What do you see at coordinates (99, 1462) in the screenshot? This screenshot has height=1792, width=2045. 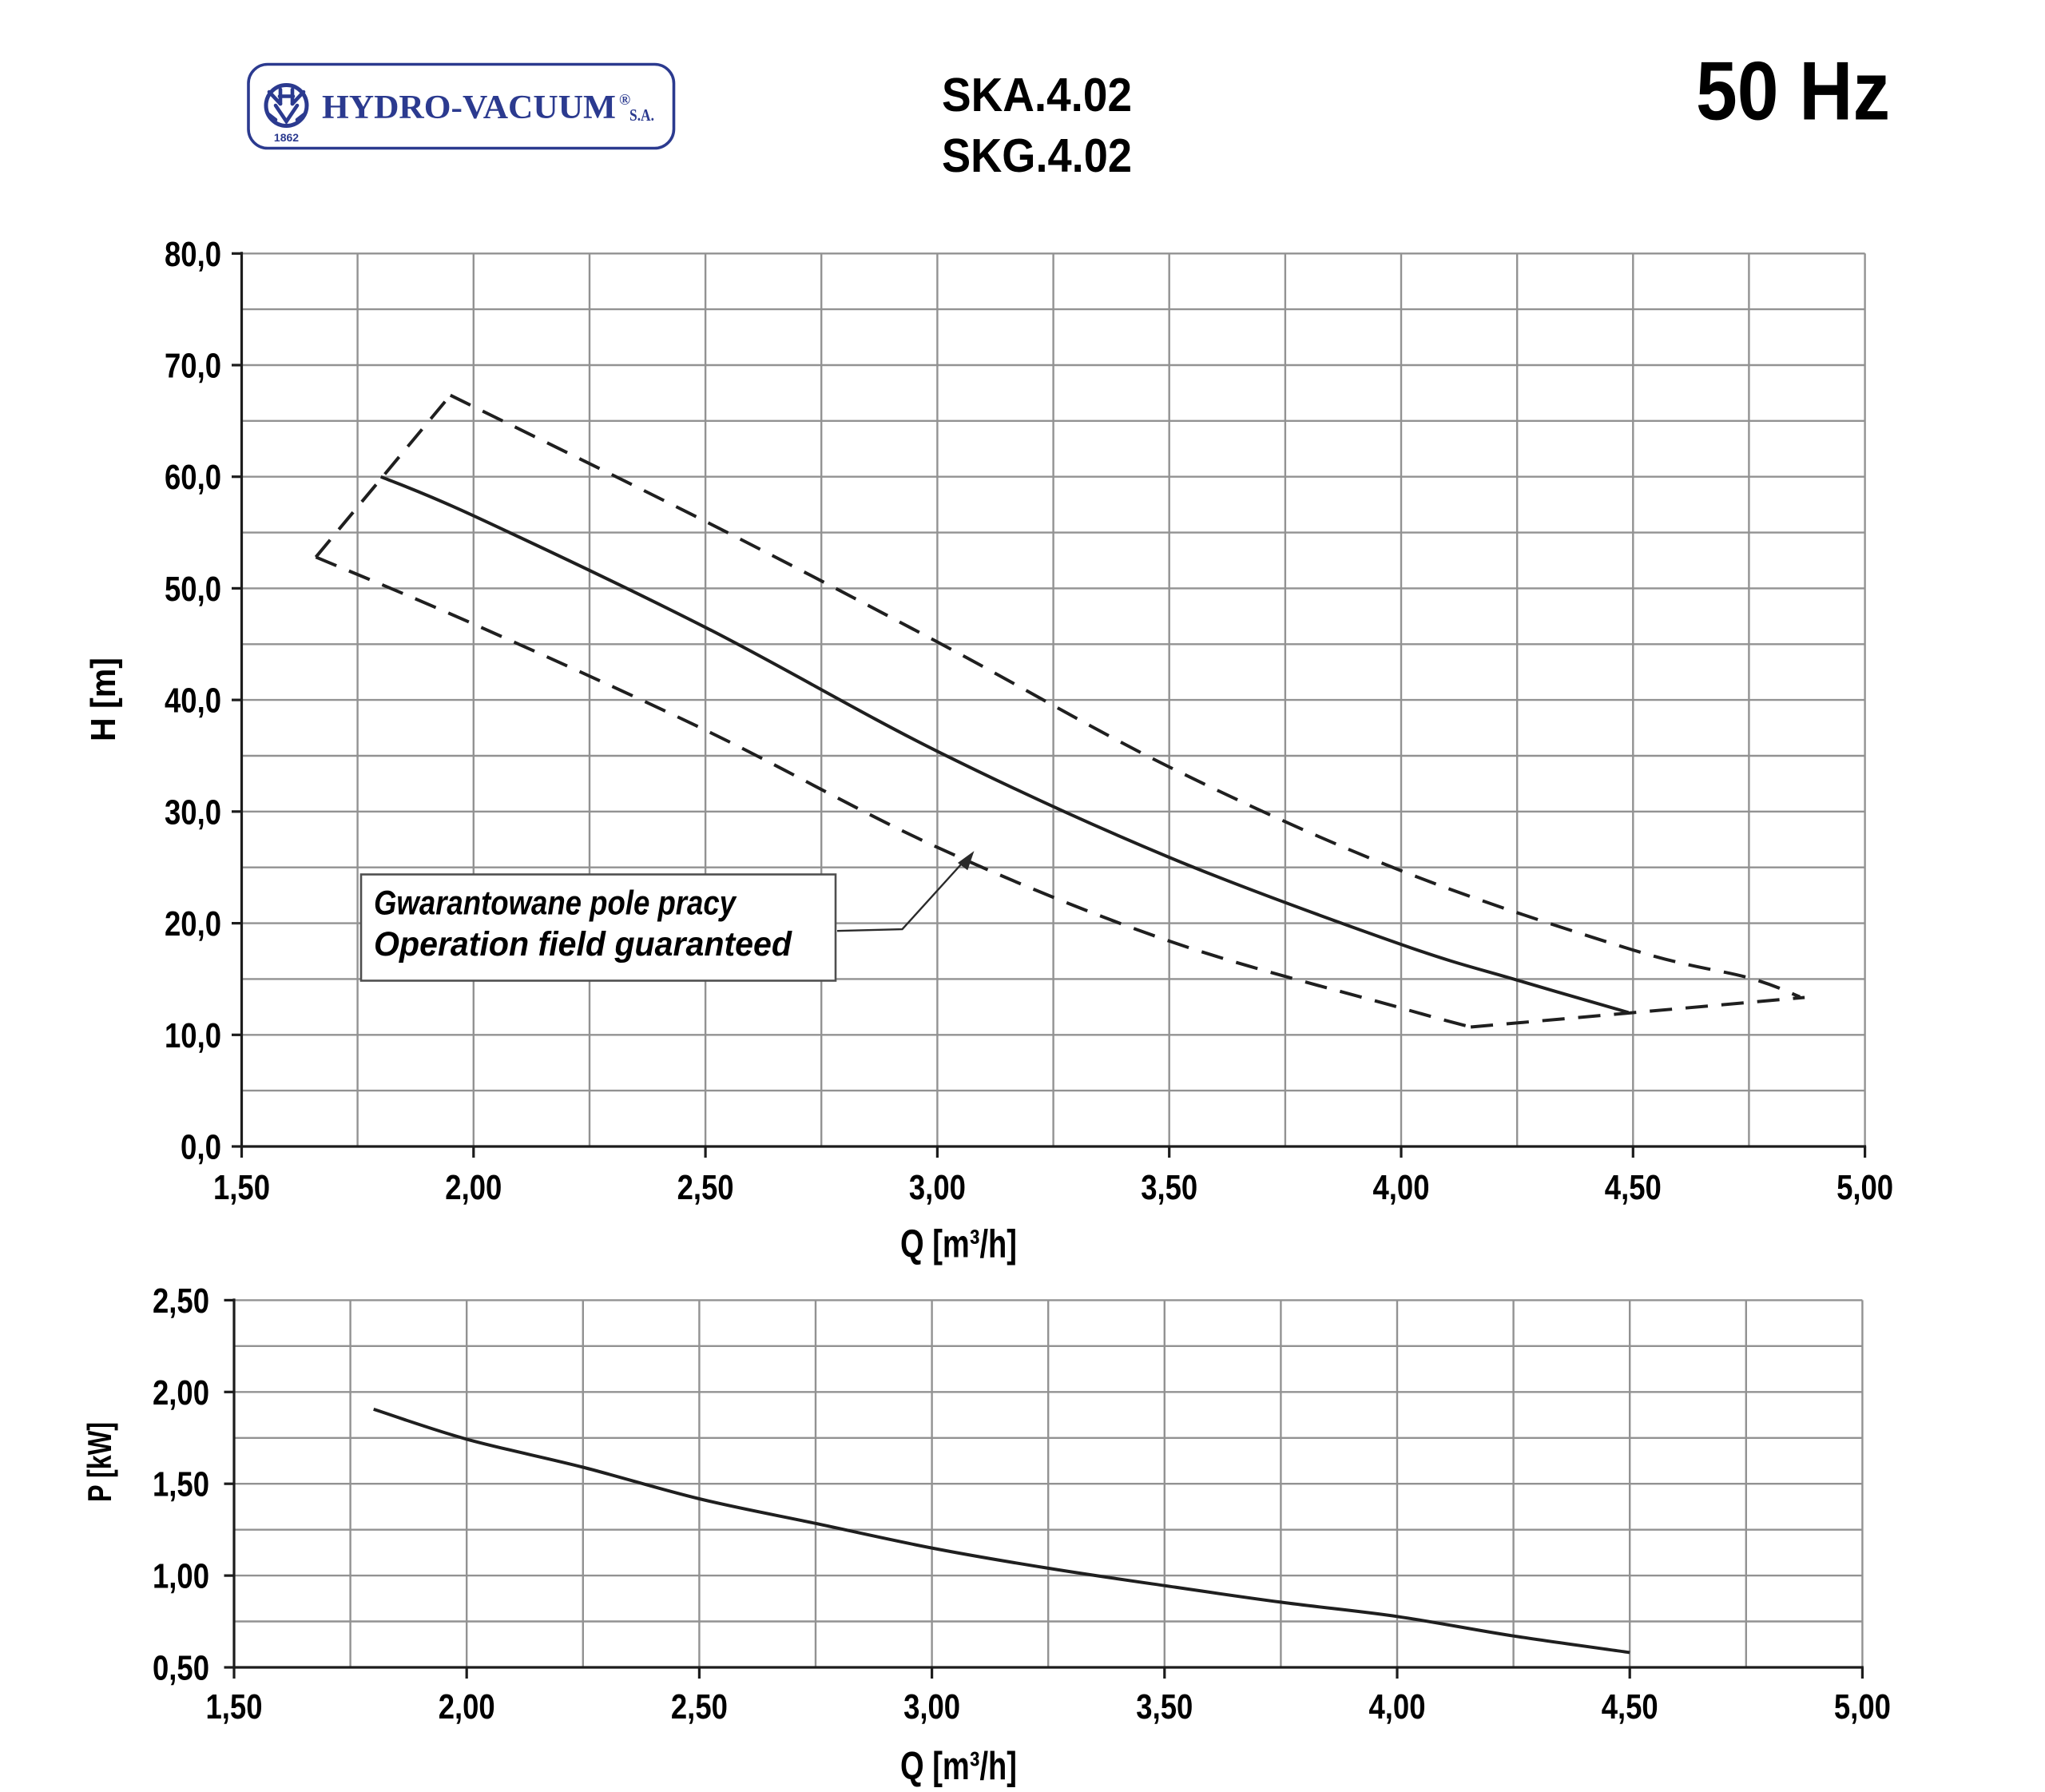 I see `svg-text: P [kW]` at bounding box center [99, 1462].